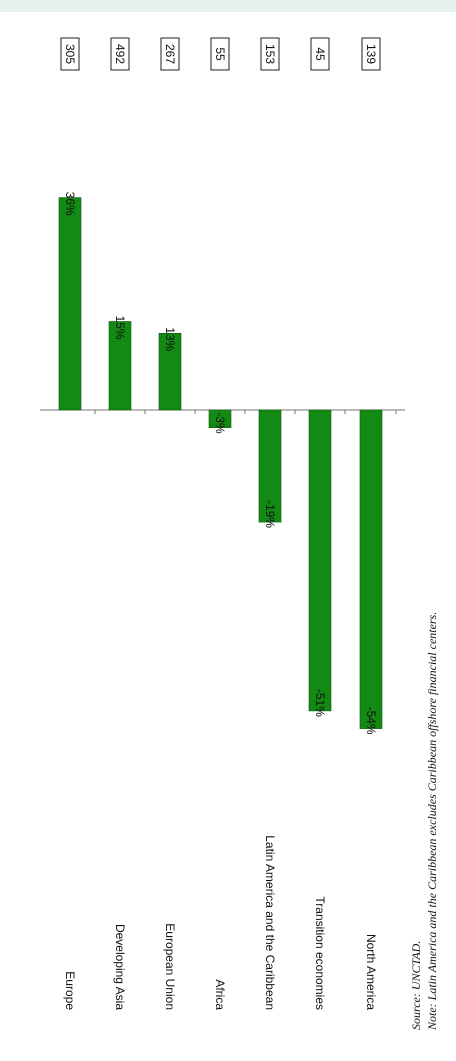 Image resolution: width=456 pixels, height=1061 pixels. I want to click on boxed-value-1: 492, so click(120, 54).